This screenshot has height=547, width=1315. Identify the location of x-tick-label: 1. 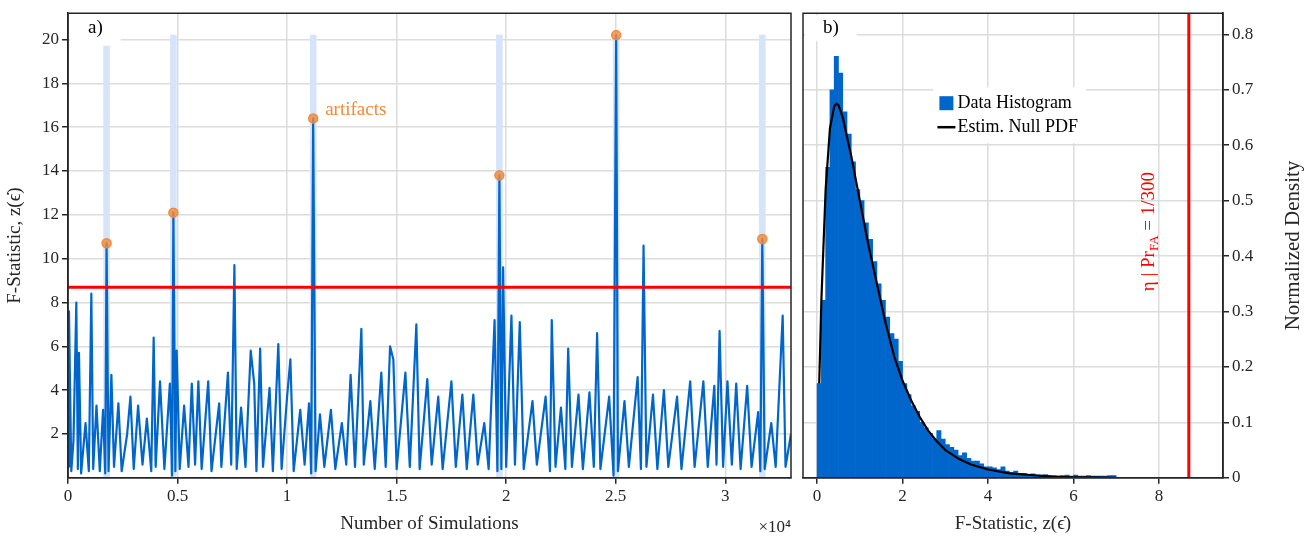
(287, 496).